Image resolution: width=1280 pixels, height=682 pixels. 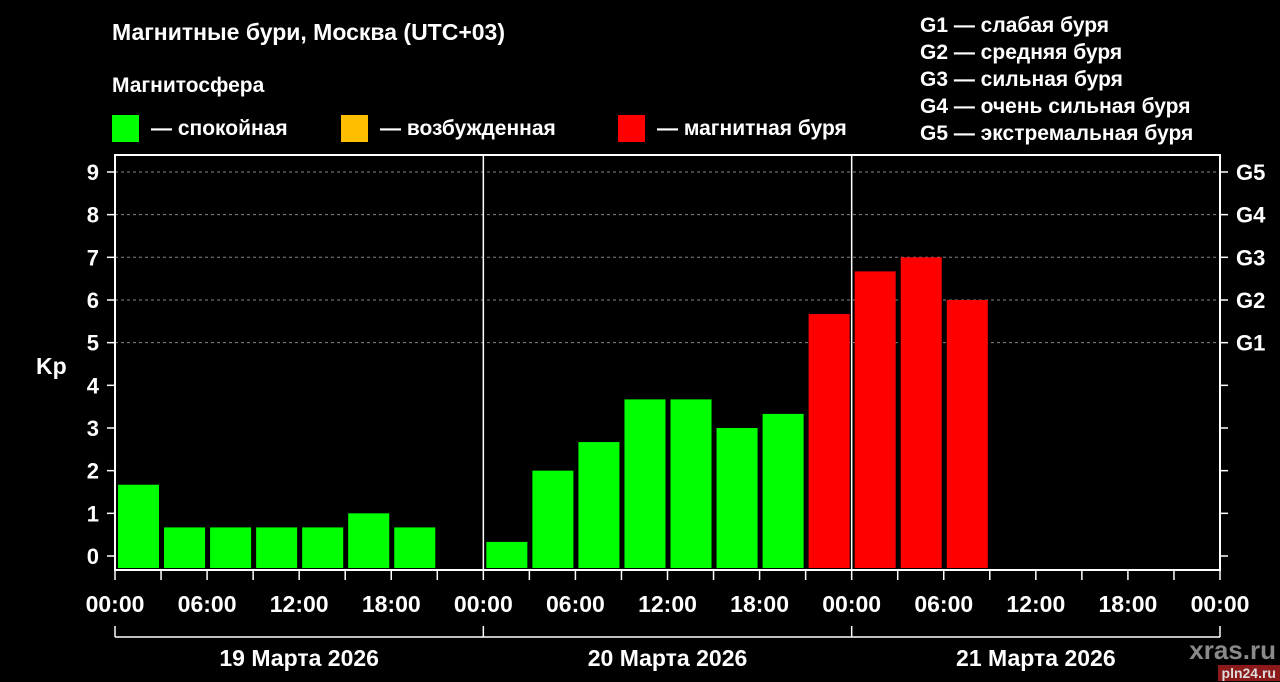 What do you see at coordinates (1232, 650) in the screenshot?
I see `watermark-xras: xras.ru` at bounding box center [1232, 650].